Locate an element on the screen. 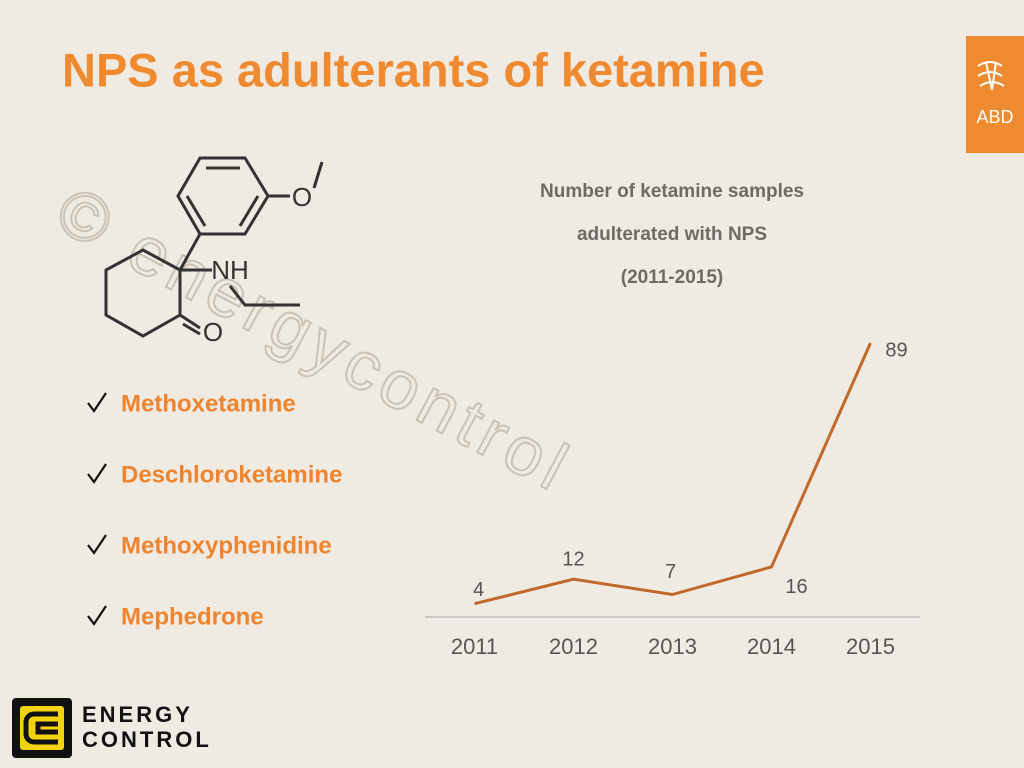 The height and width of the screenshot is (768, 1024). chart-title: Number of ketamine samples is located at coordinates (672, 191).